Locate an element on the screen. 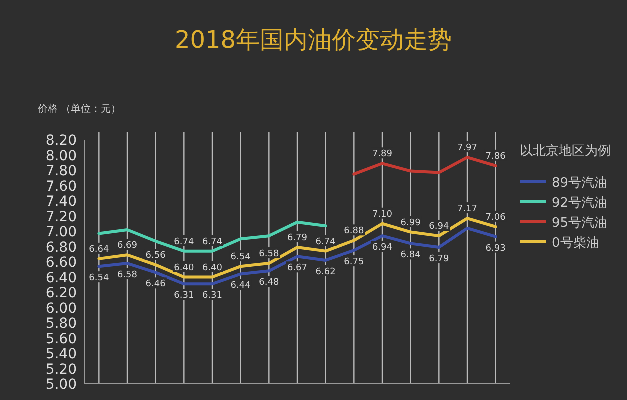  data-label: 6.64 is located at coordinates (99, 249).